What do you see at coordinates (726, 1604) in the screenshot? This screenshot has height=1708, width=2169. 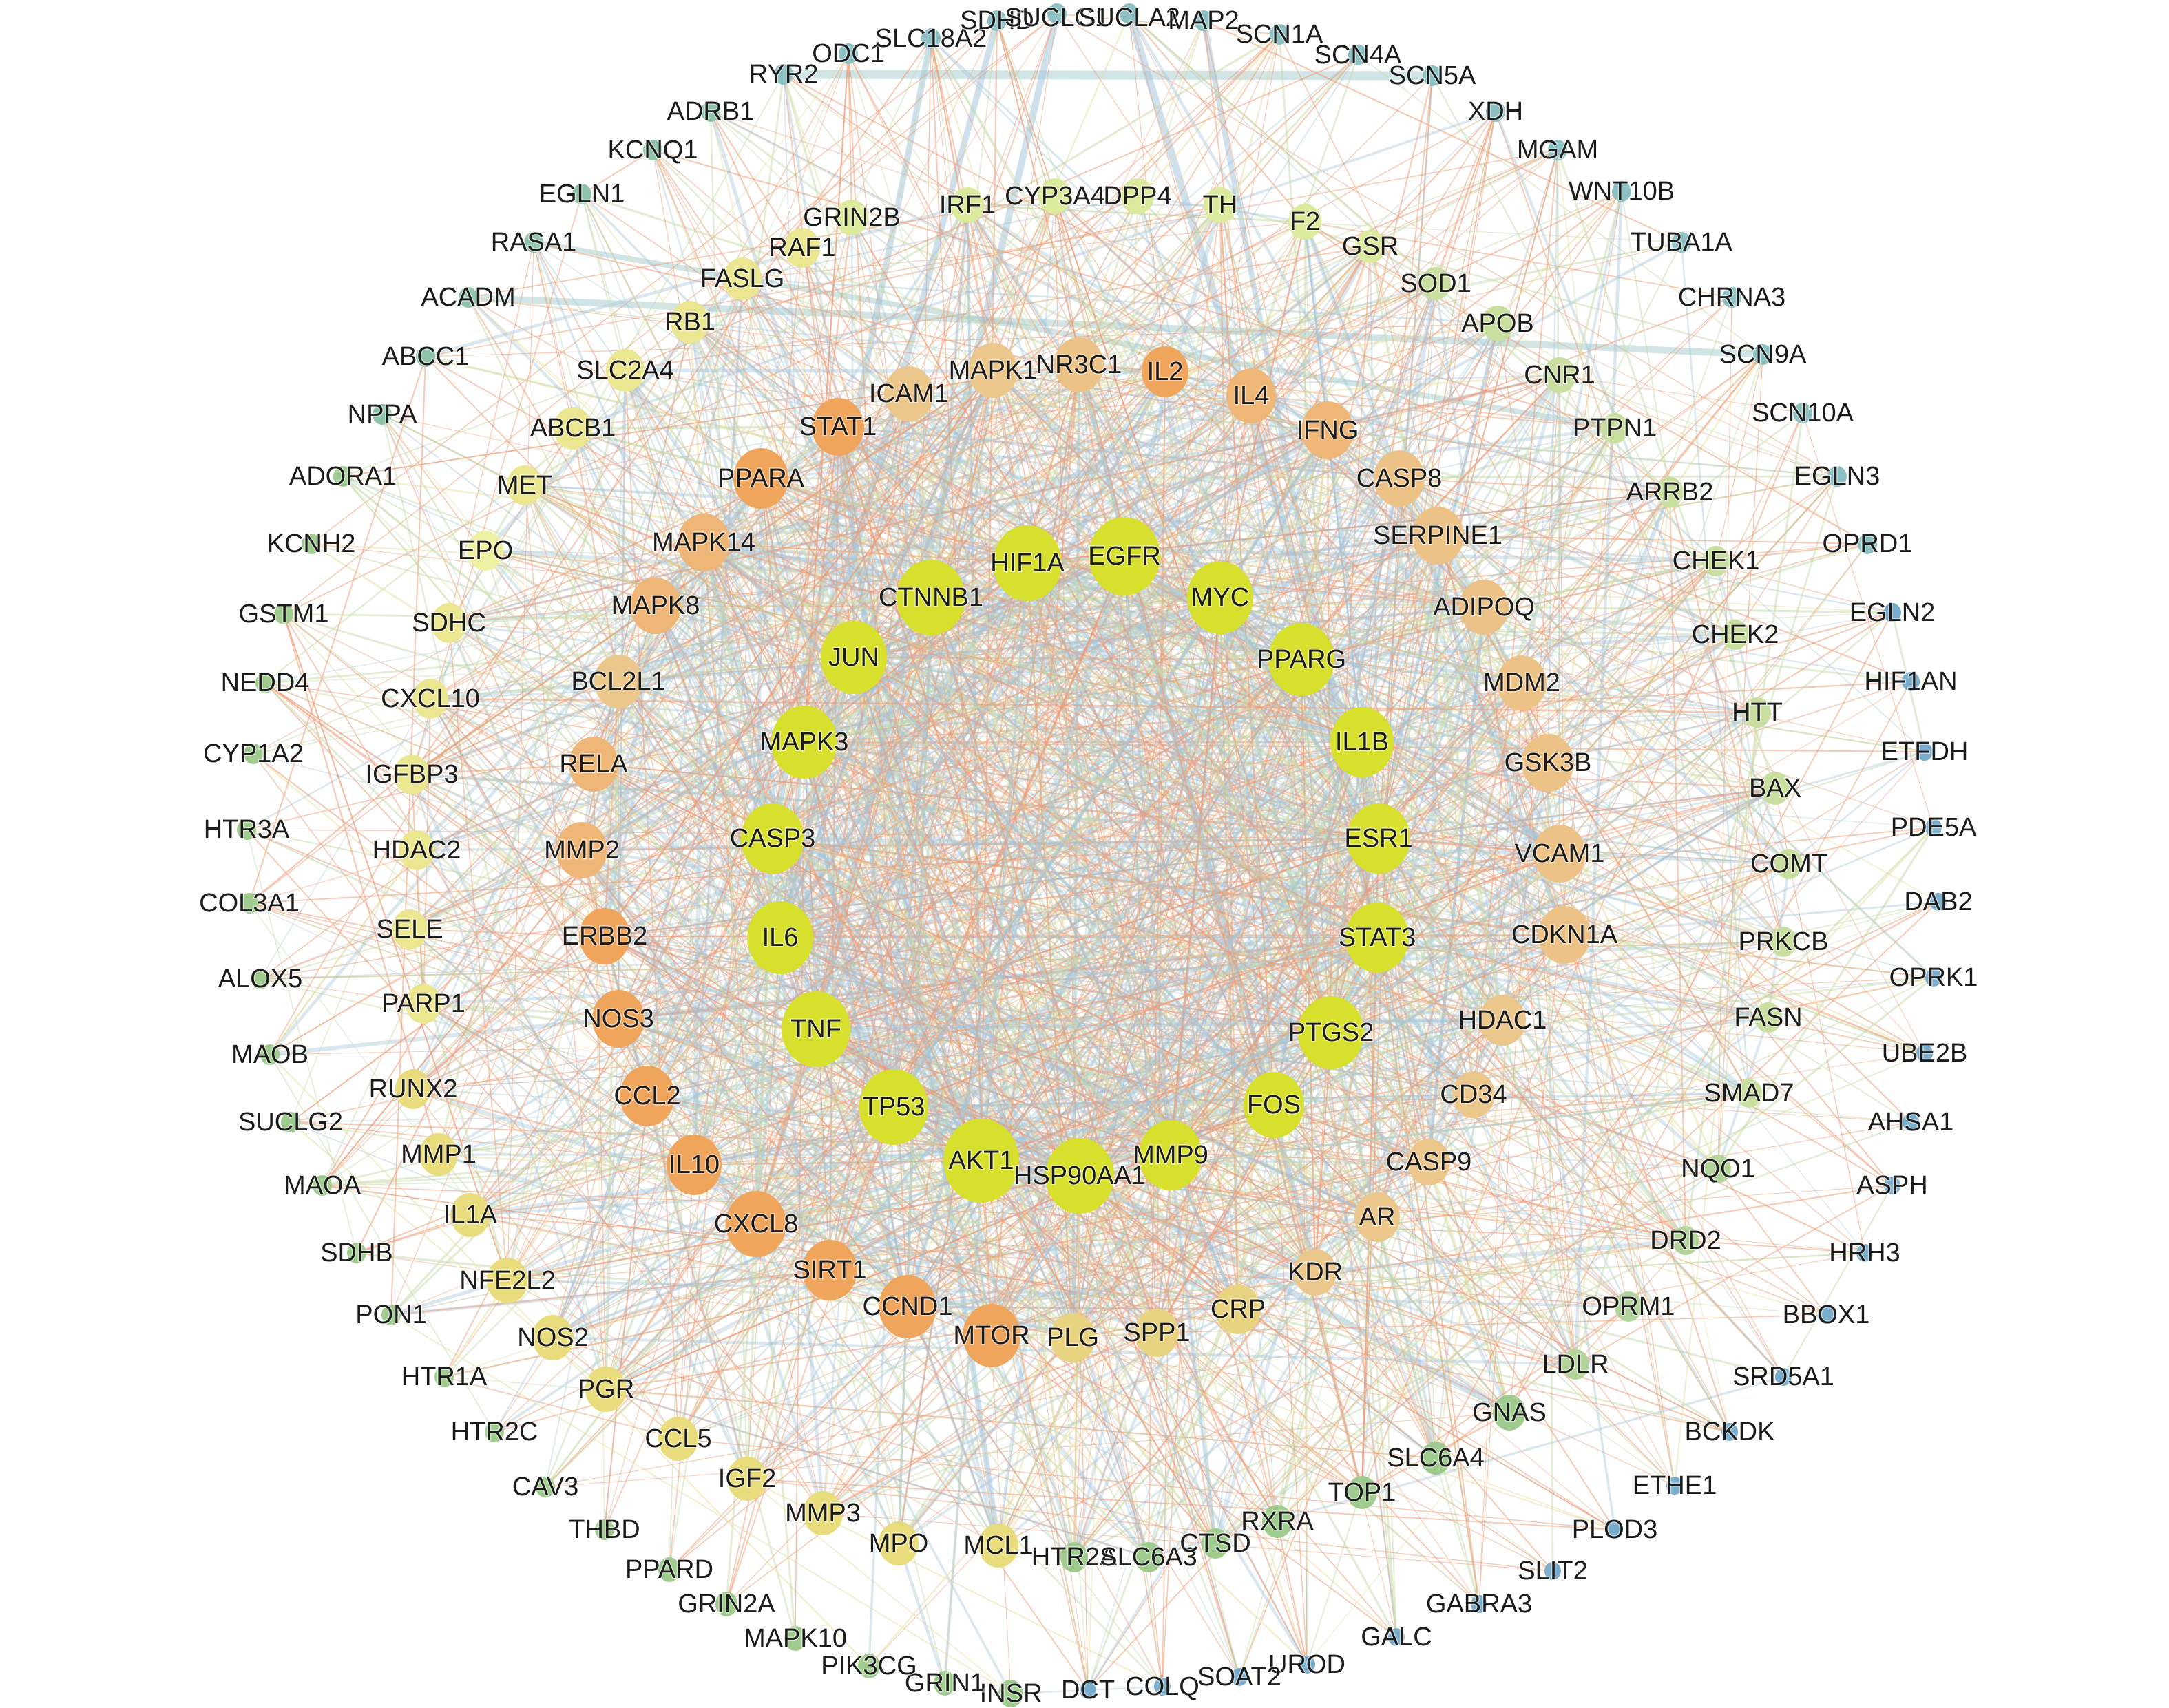 I see `node-GRIN2A` at bounding box center [726, 1604].